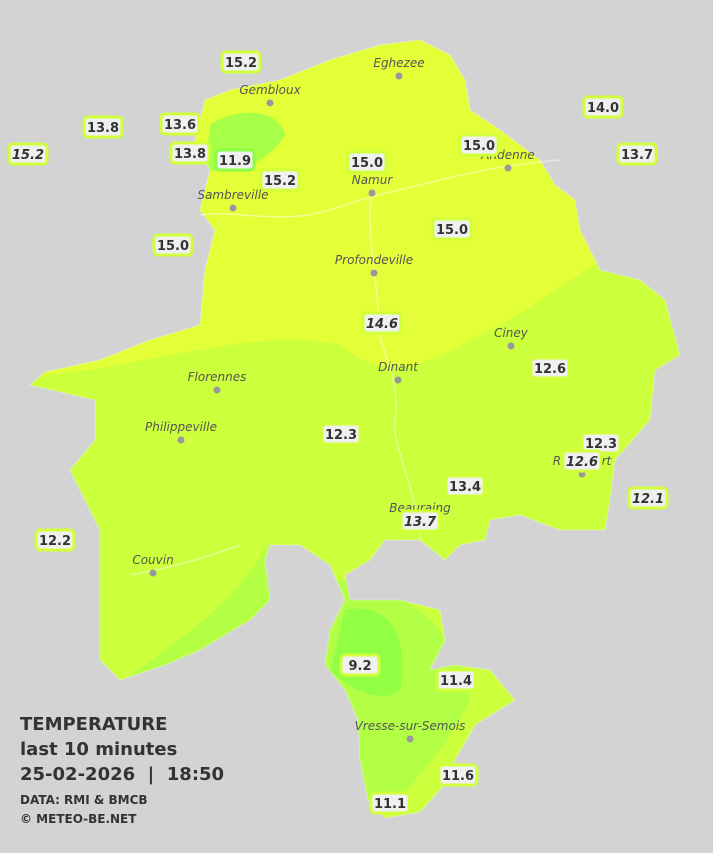 The height and width of the screenshot is (853, 713). I want to click on town-label: Ciney, so click(511, 333).